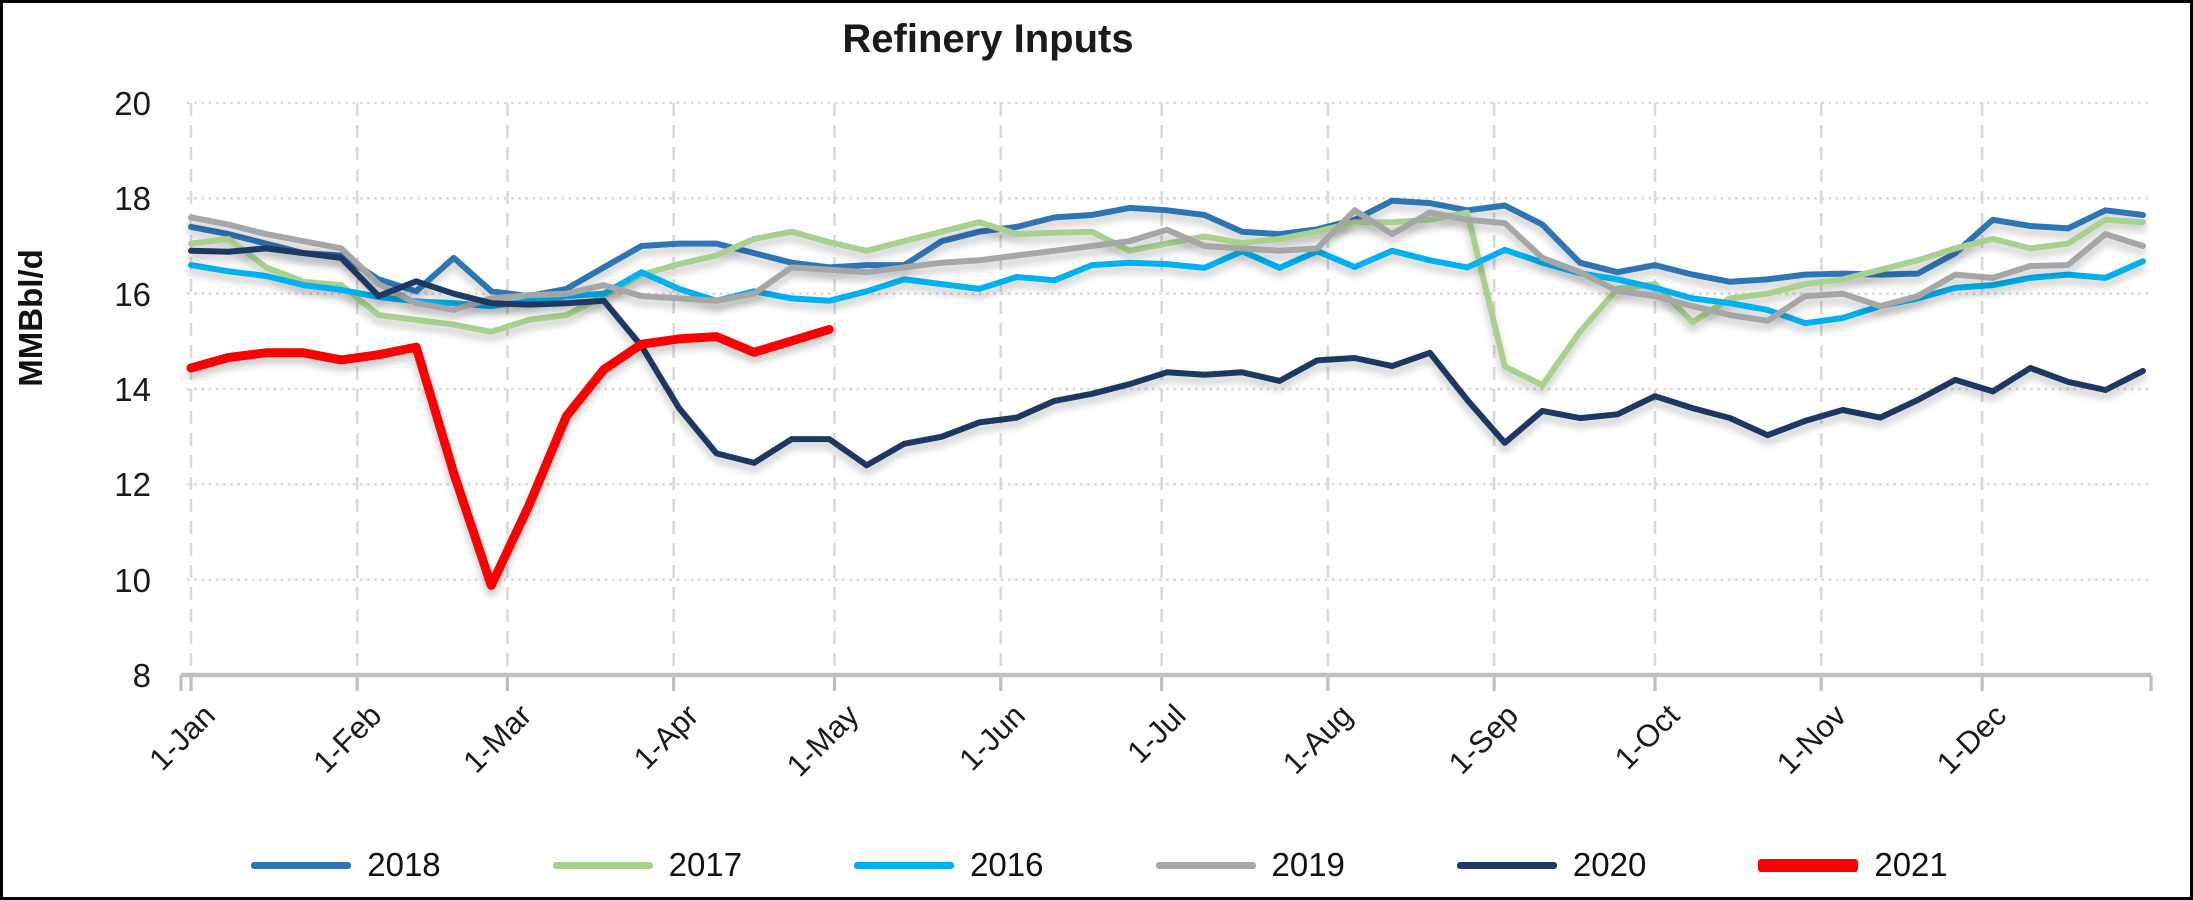 The height and width of the screenshot is (900, 2193). Describe the element at coordinates (1308, 864) in the screenshot. I see `legend-label-2019: 2019` at that location.